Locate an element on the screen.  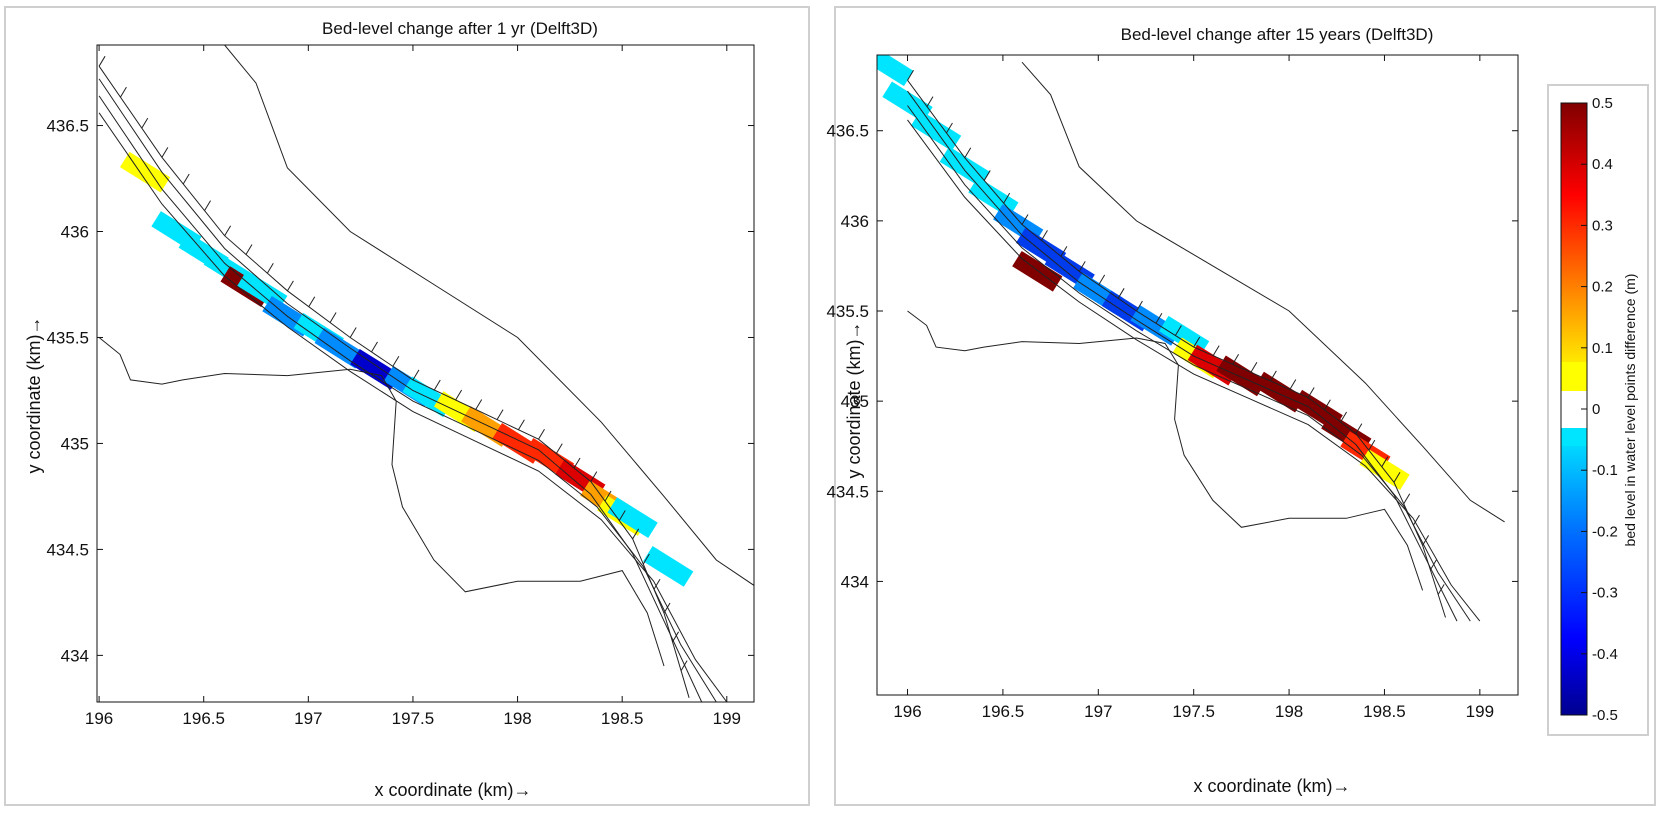
colorbar-tick-label: -0.2 is located at coordinates (1605, 531).